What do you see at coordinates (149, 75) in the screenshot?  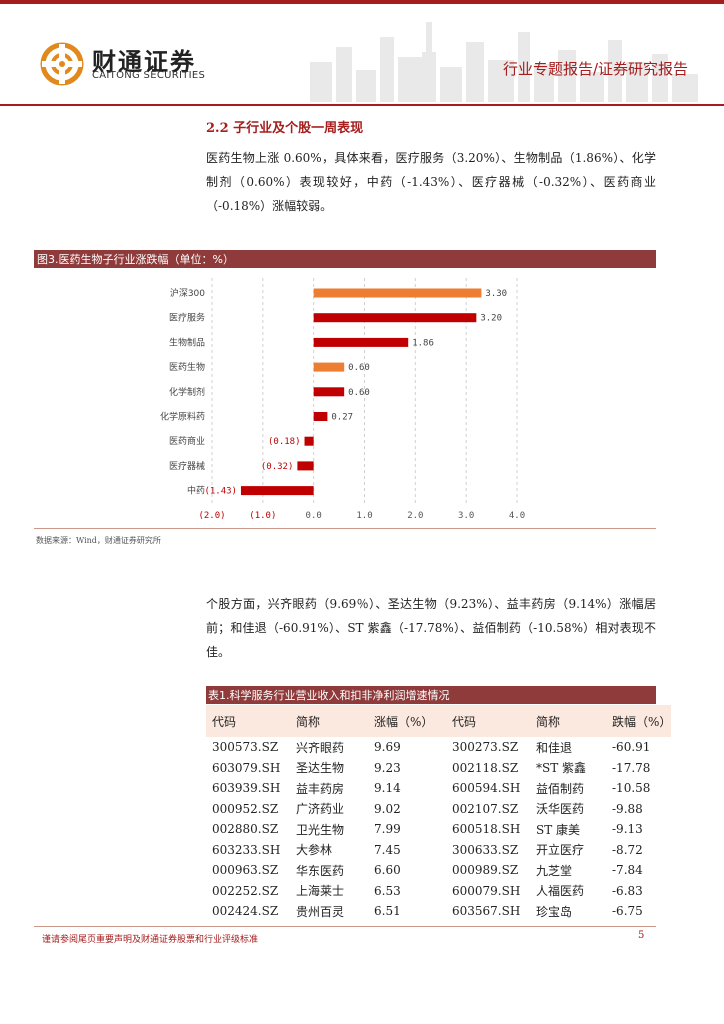 I see `logo-english-name: CAITONG SECURITIES` at bounding box center [149, 75].